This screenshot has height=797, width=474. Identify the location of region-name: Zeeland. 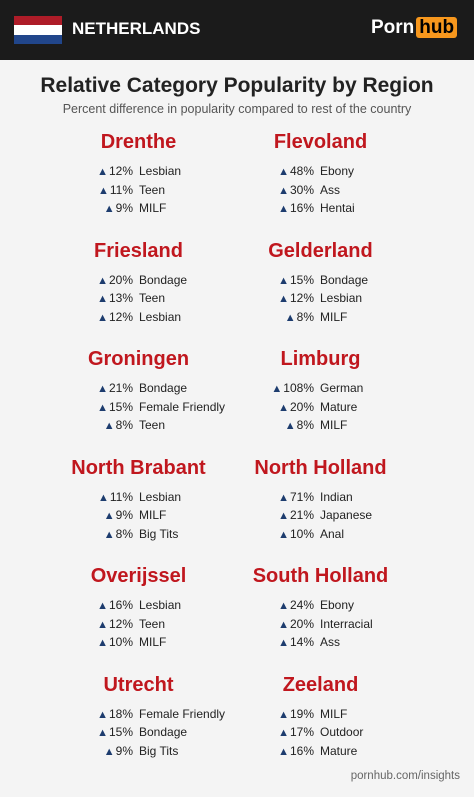
(320, 684).